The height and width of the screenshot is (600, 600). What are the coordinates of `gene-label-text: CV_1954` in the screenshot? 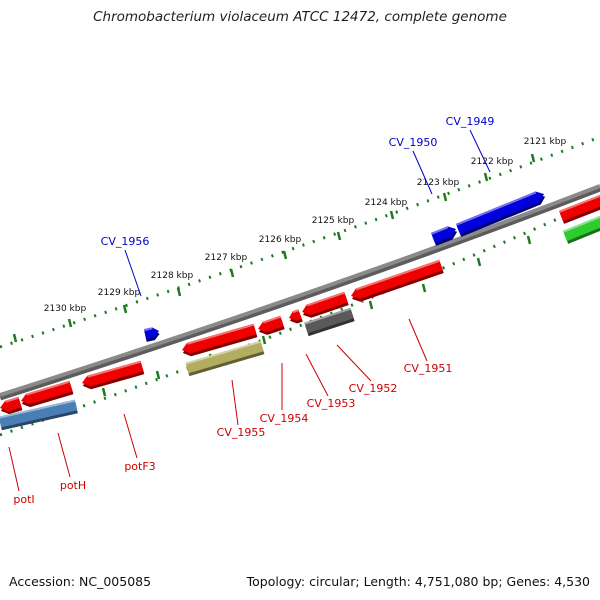 It's located at (284, 418).